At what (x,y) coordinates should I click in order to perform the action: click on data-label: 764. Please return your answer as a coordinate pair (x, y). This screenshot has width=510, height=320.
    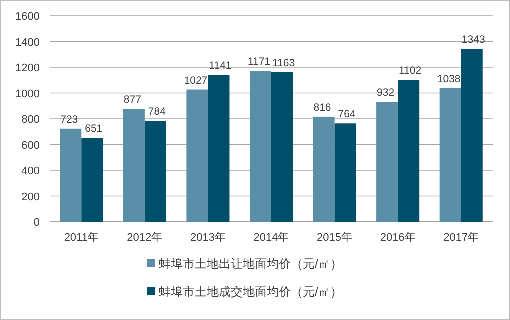
    Looking at the image, I should click on (347, 114).